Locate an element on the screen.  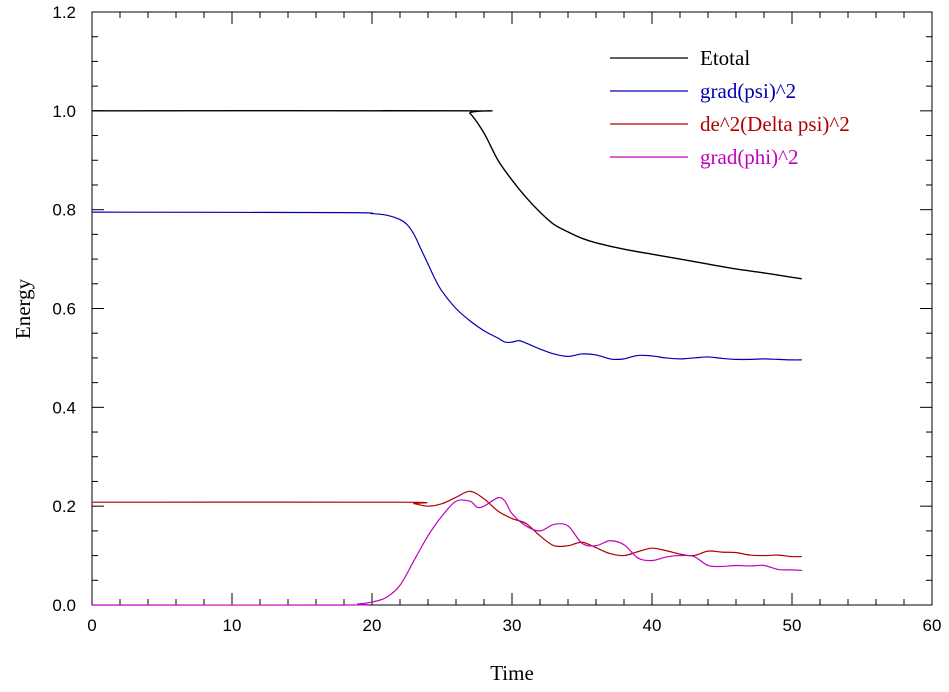
legend-label: Etotal is located at coordinates (725, 58).